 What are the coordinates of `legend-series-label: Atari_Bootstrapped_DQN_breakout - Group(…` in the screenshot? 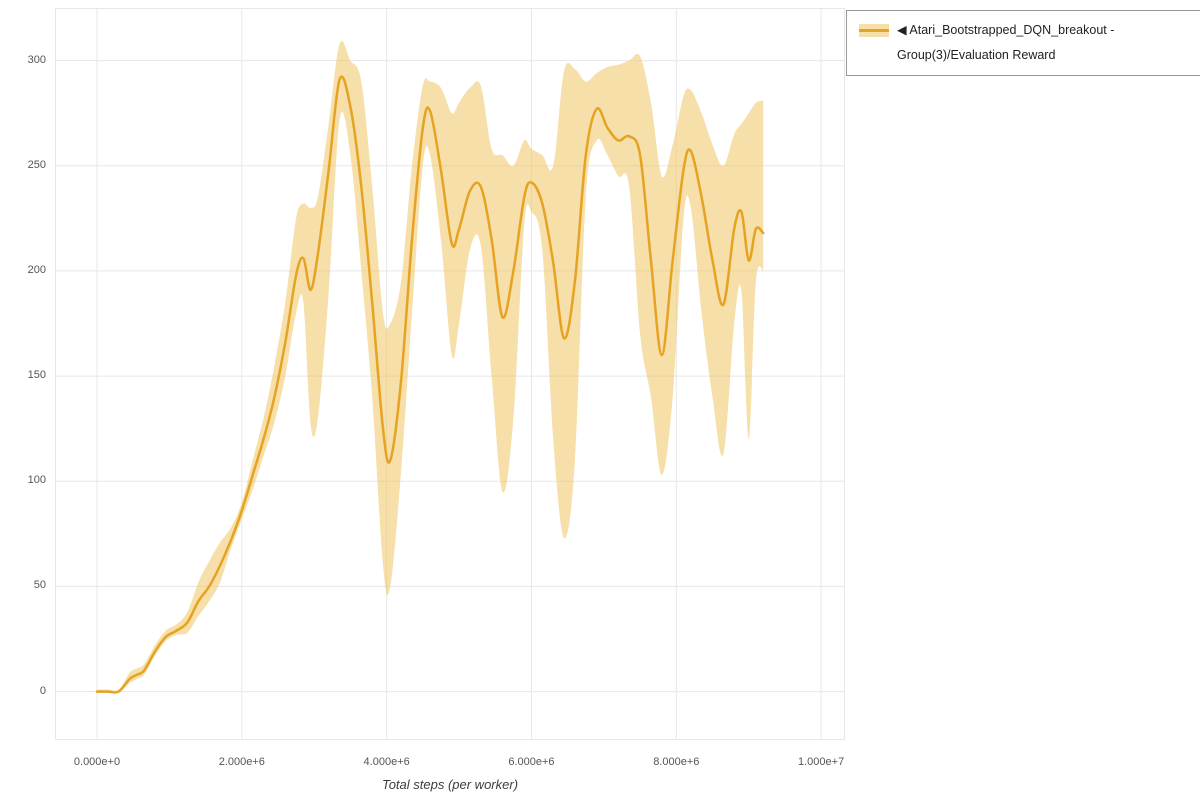 It's located at (1006, 42).